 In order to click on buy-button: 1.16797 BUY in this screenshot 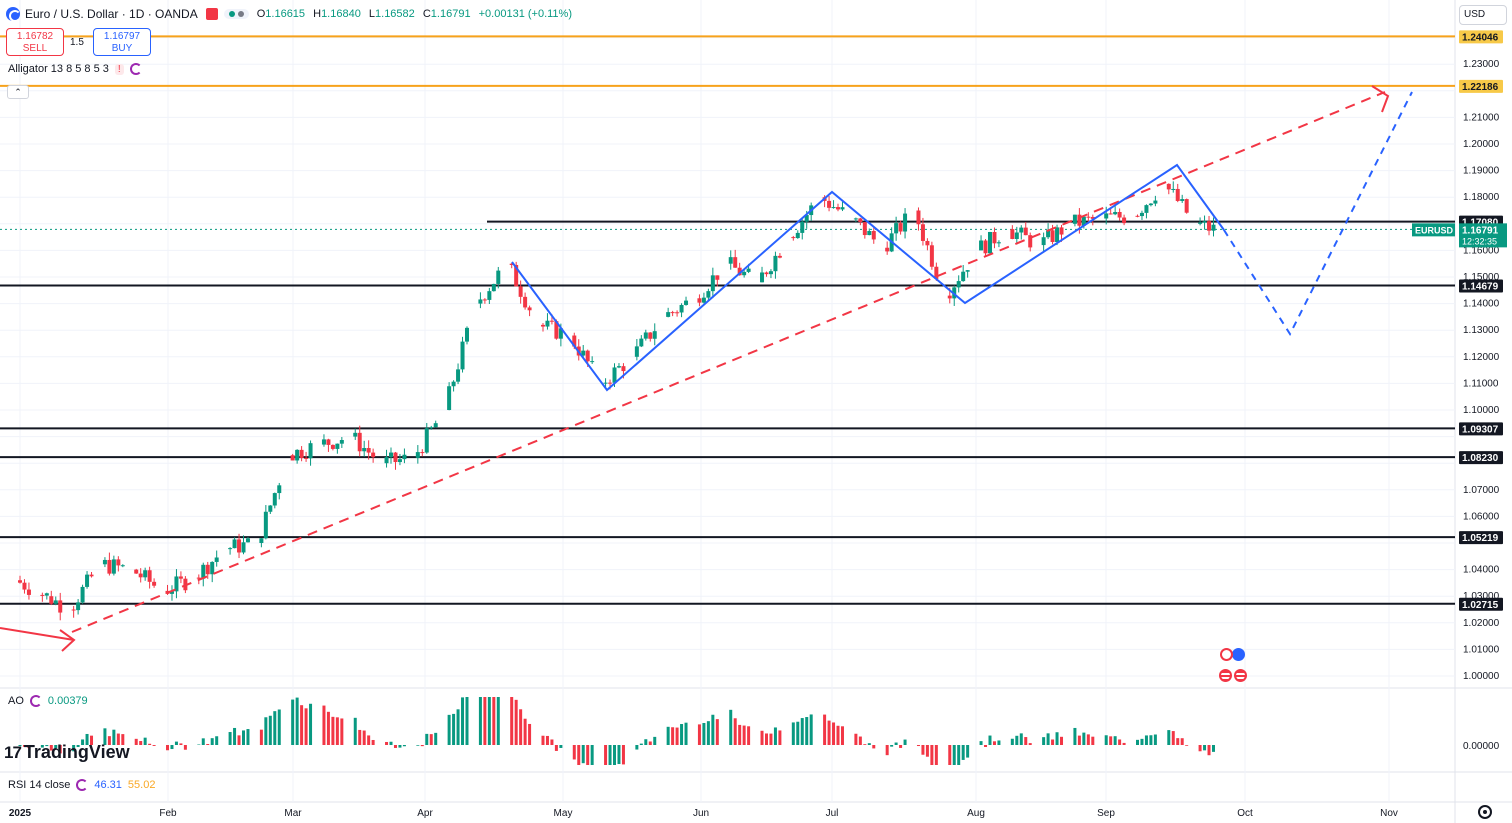, I will do `click(122, 42)`.